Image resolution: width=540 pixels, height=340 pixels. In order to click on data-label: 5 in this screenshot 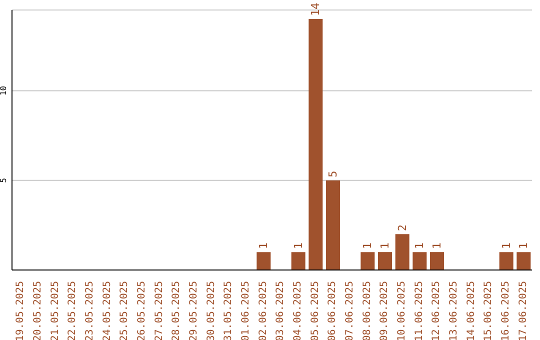, I will do `click(333, 174)`.